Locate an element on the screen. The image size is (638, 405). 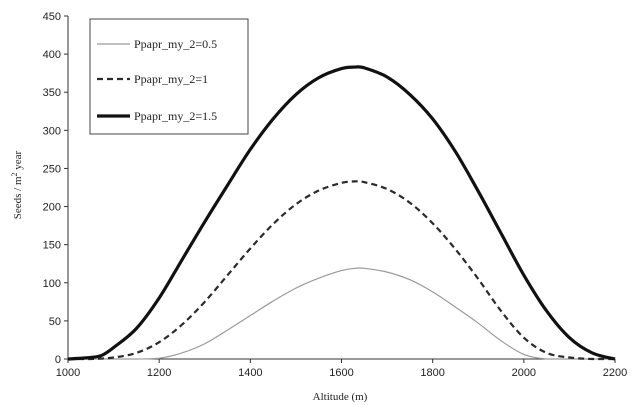
x-tick-label: 1000 is located at coordinates (68, 373).